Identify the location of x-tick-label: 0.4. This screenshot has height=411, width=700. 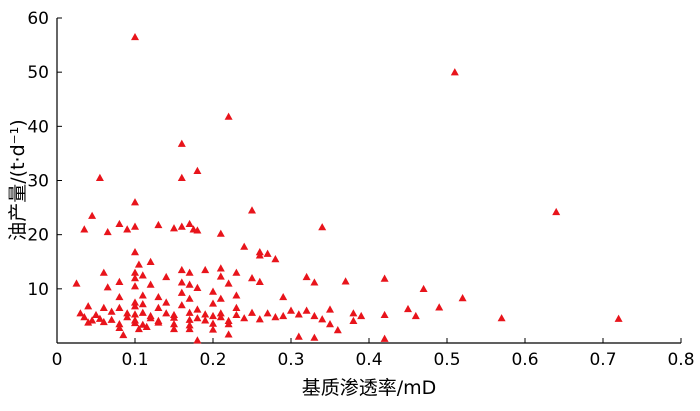
(368, 360).